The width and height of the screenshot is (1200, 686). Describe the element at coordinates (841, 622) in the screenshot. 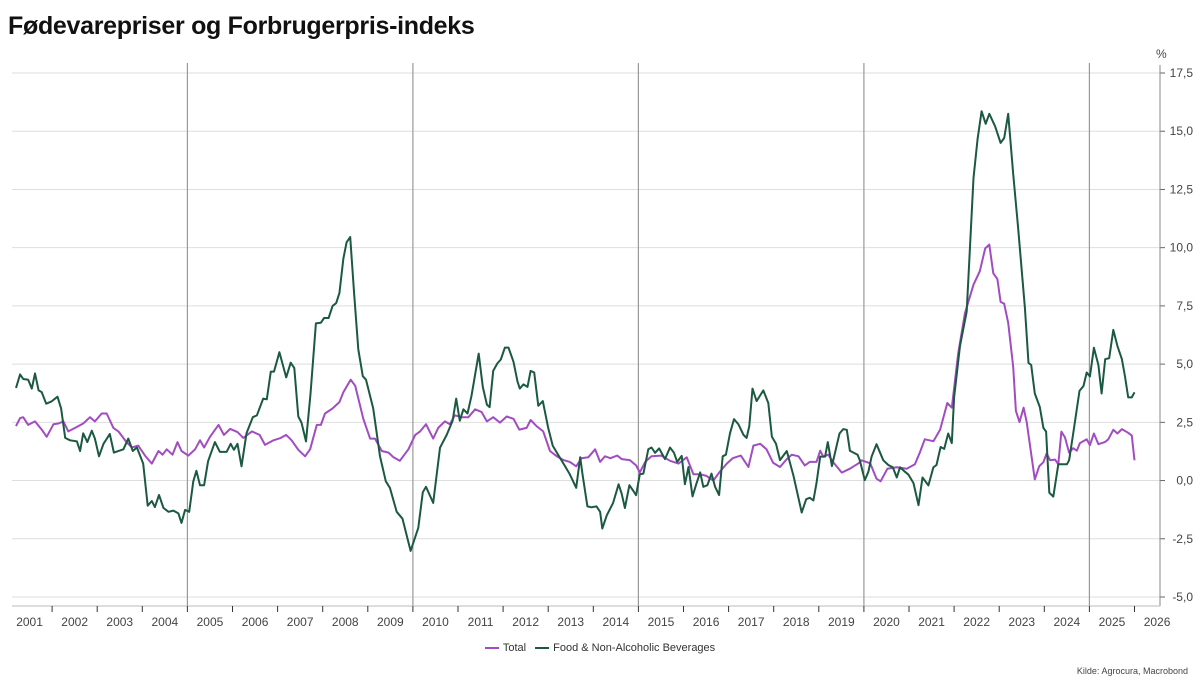

I see `x-tick-label: 2019` at that location.